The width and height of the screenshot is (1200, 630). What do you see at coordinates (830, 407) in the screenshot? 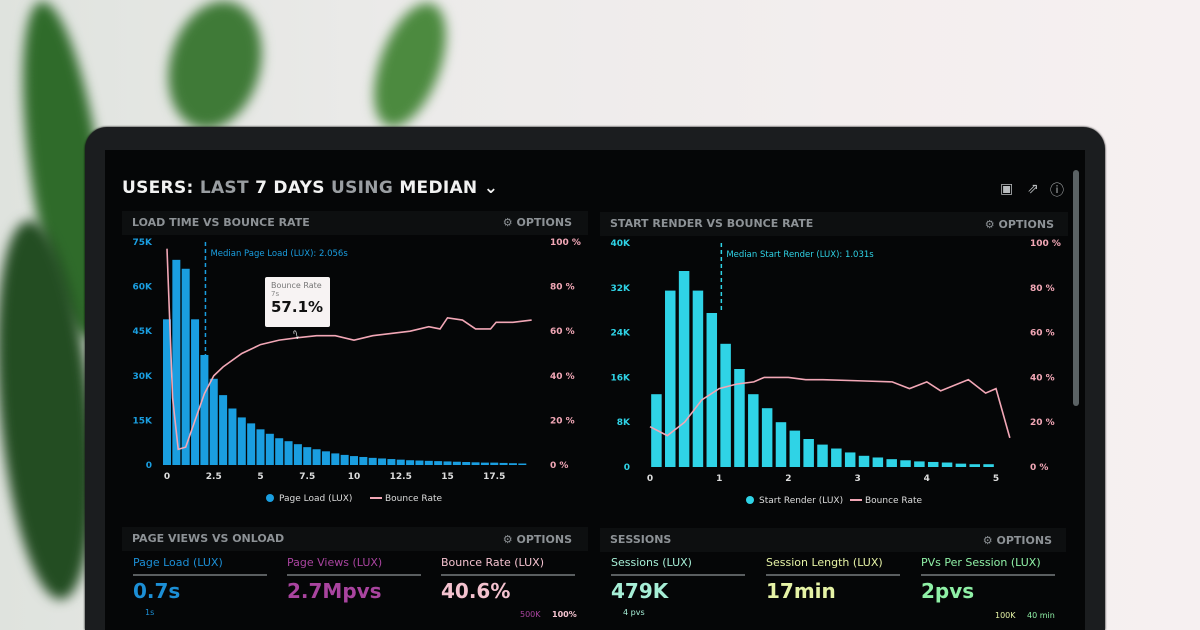
I see `bounce-rate-line` at bounding box center [830, 407].